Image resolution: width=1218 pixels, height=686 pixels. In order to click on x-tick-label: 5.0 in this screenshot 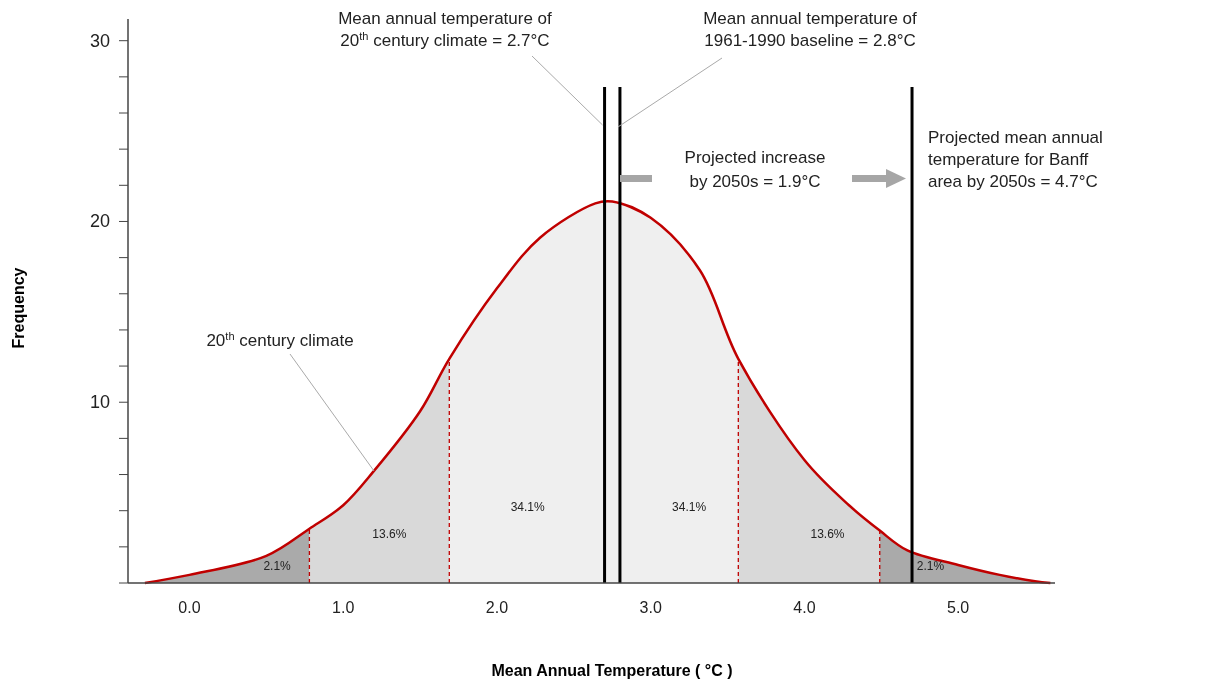, I will do `click(958, 607)`.